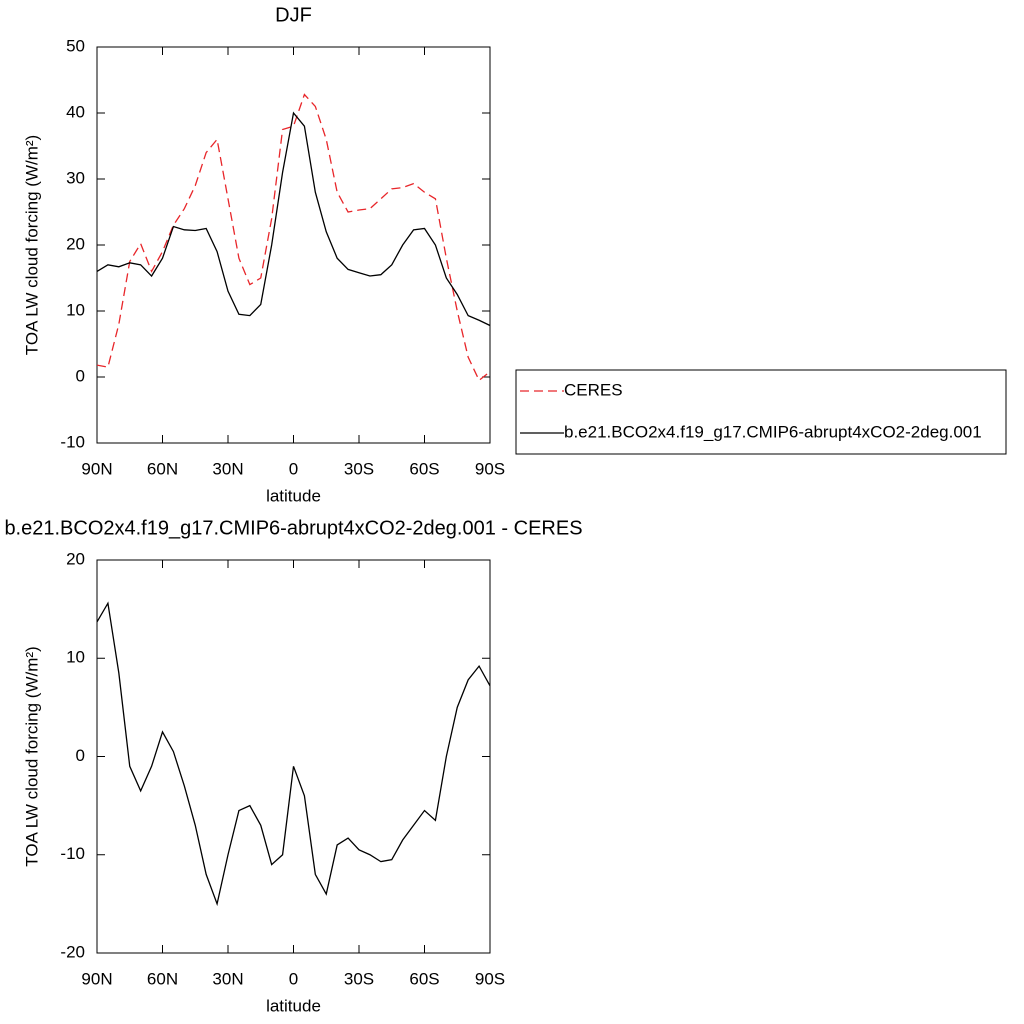 The width and height of the screenshot is (1024, 1024). I want to click on chart-title: DJF, so click(293, 15).